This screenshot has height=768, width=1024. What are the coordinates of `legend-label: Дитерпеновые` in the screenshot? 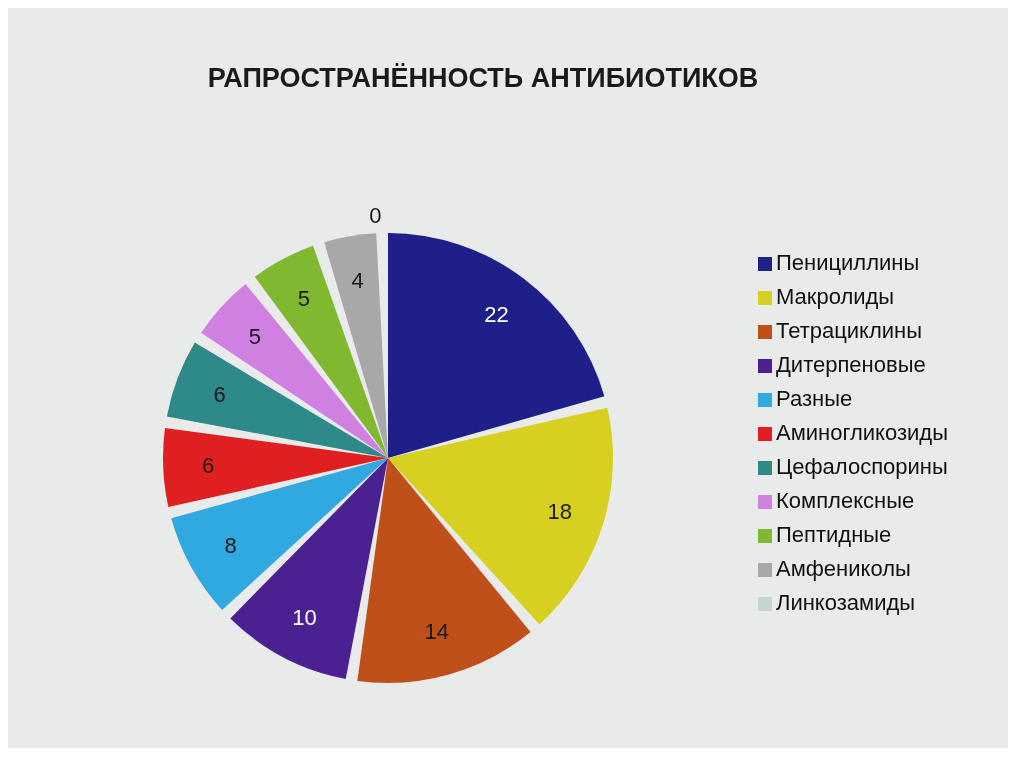 It's located at (850, 364).